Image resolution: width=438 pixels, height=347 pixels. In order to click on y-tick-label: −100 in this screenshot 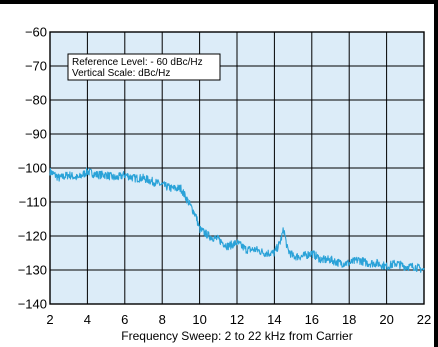, I will do `click(32, 168)`.